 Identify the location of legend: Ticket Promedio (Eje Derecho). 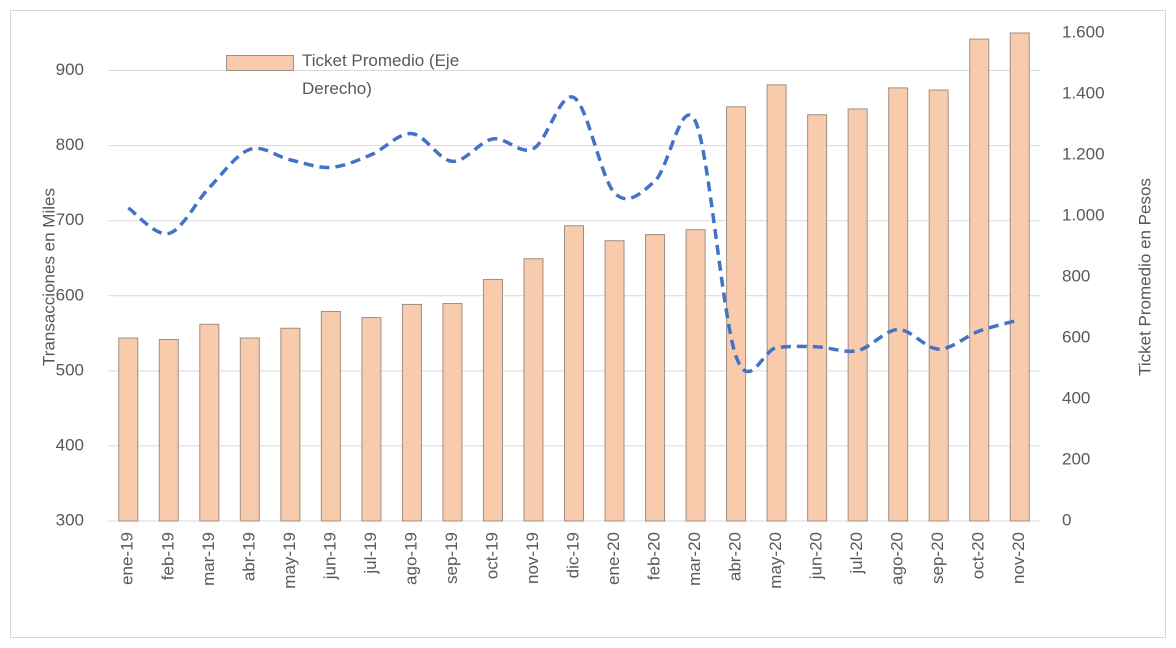
(371, 75).